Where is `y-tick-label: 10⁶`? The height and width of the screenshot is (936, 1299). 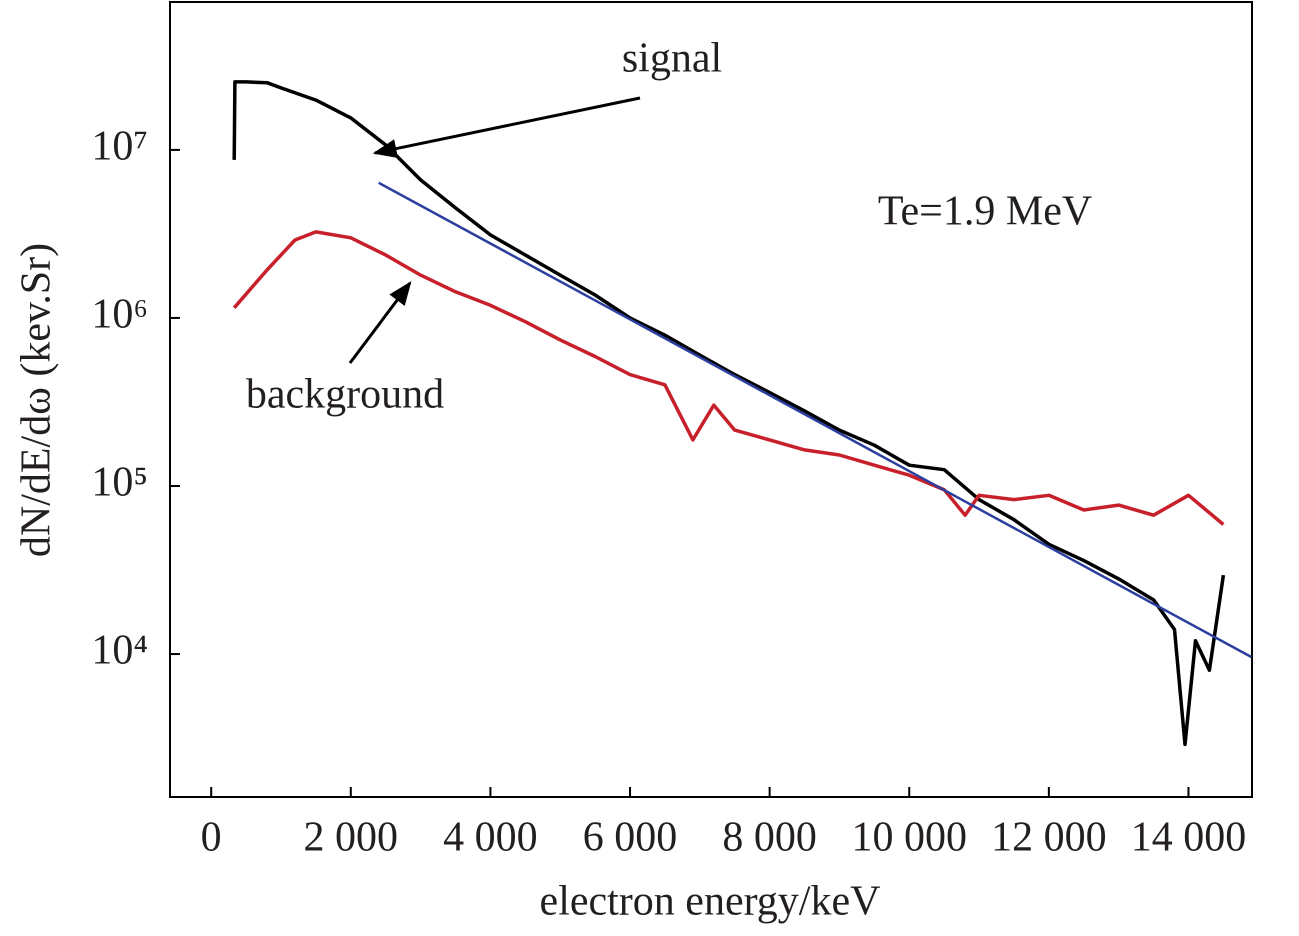
y-tick-label: 10⁶ is located at coordinates (119, 315).